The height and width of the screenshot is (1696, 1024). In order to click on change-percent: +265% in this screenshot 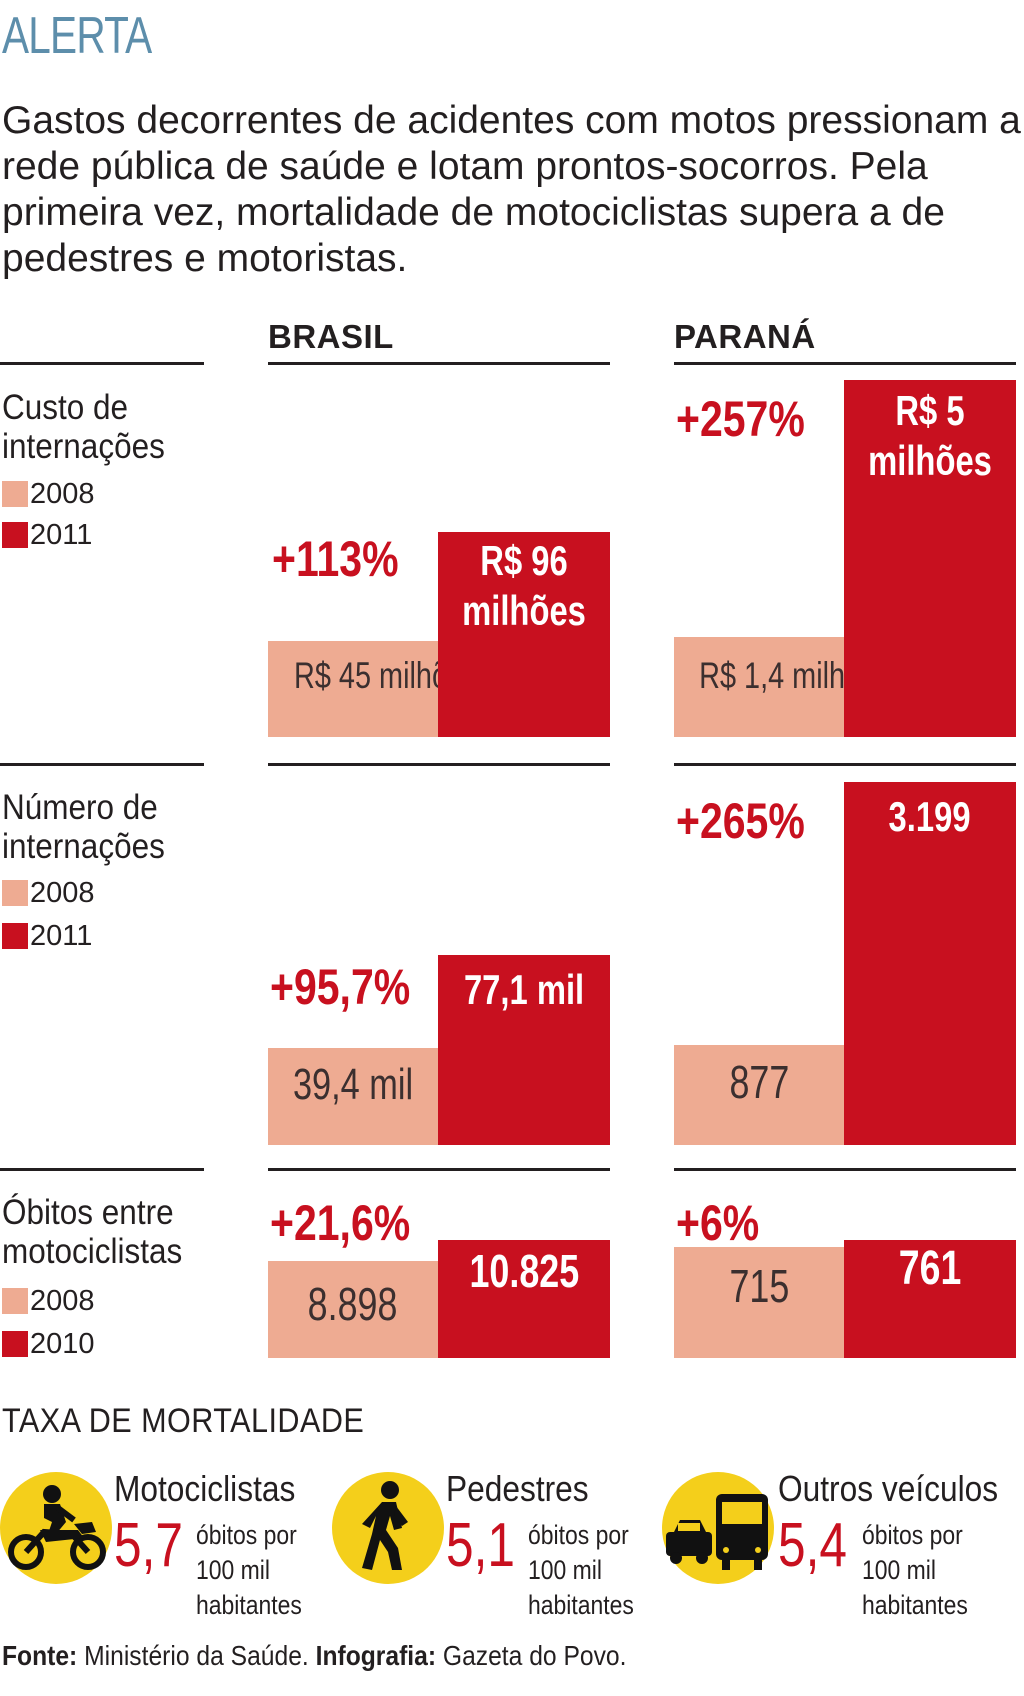, I will do `click(740, 821)`.